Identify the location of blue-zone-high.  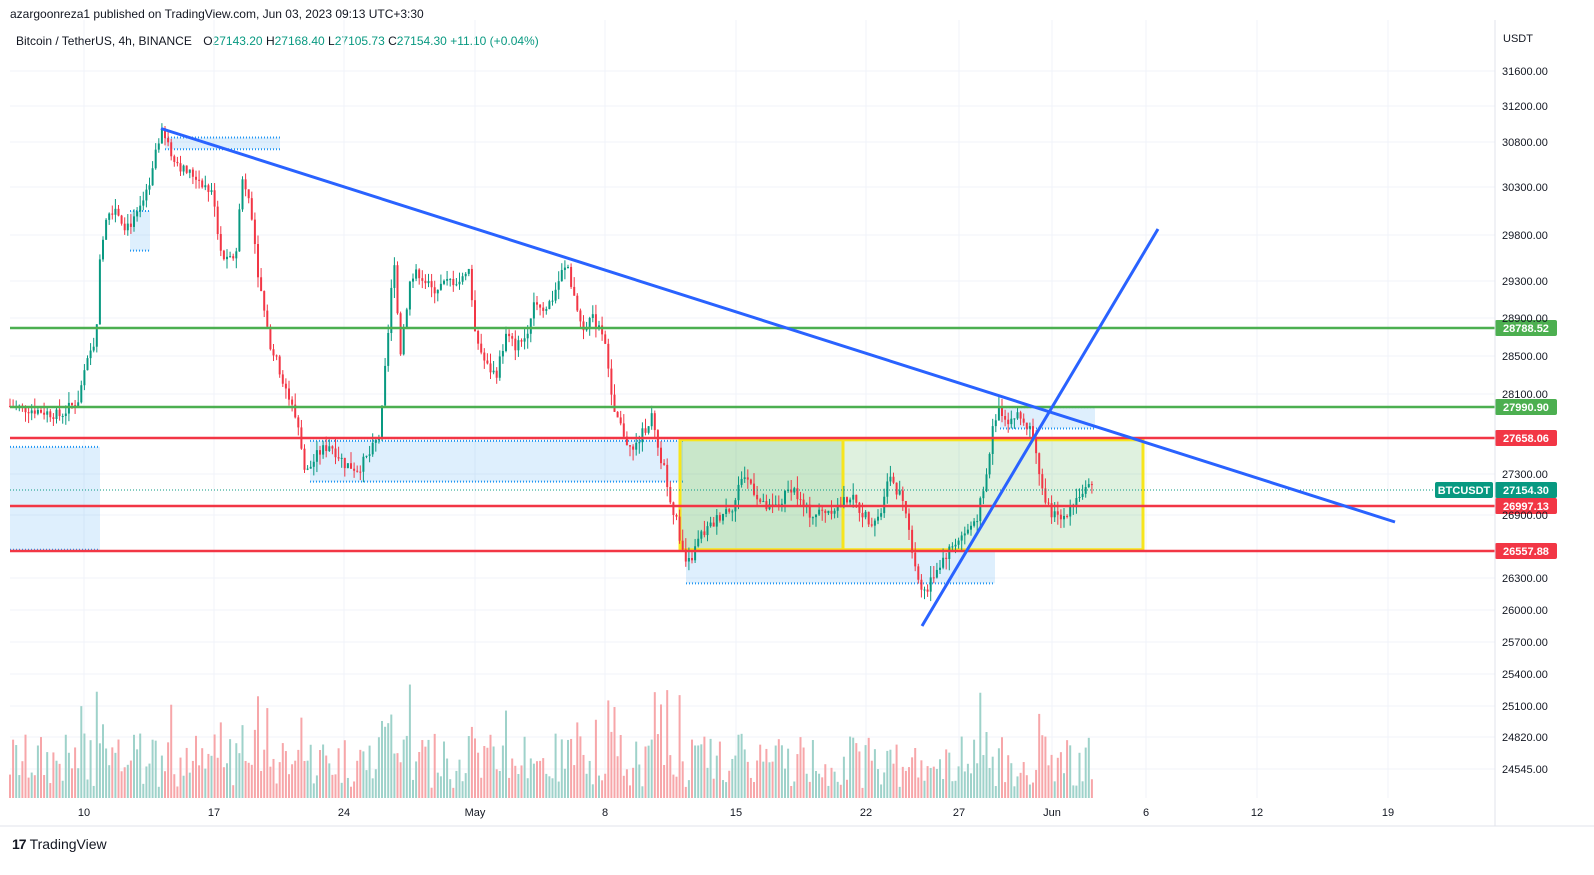
(222, 143).